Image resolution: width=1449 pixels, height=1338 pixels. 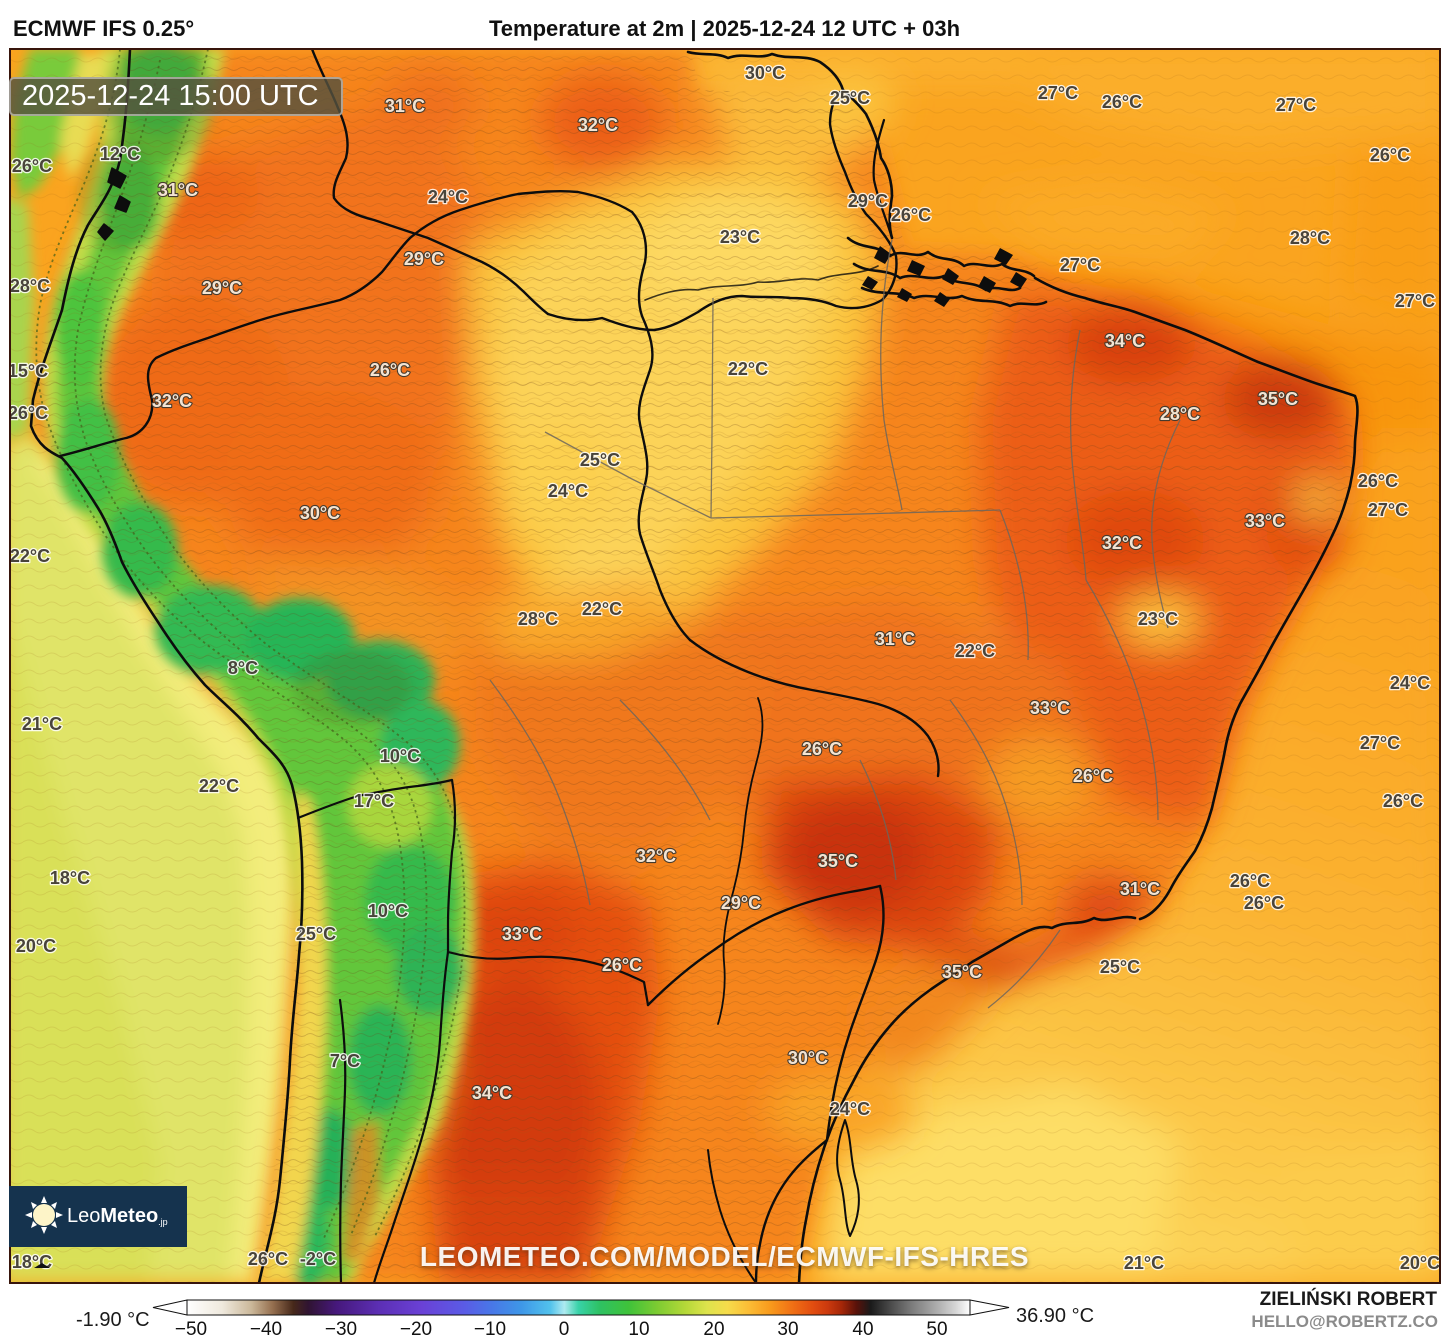 I want to click on svg-text: 17°C, so click(x=374, y=801).